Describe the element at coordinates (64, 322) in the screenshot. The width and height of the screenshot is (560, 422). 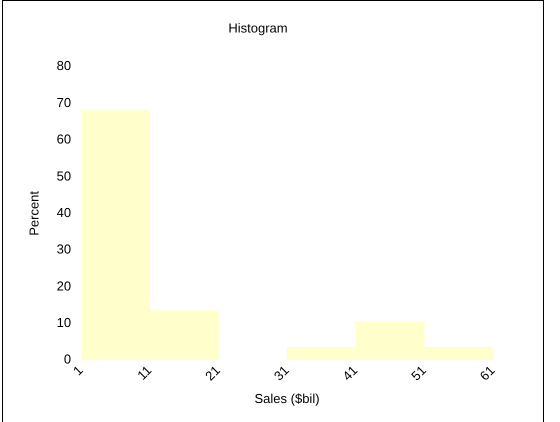
I see `y-tick-label: 10` at that location.